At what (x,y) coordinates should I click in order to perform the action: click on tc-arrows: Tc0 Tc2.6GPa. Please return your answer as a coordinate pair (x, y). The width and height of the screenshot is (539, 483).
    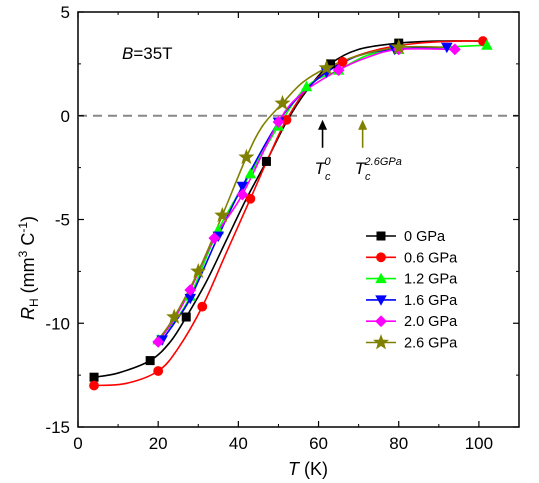
    Looking at the image, I should click on (358, 151).